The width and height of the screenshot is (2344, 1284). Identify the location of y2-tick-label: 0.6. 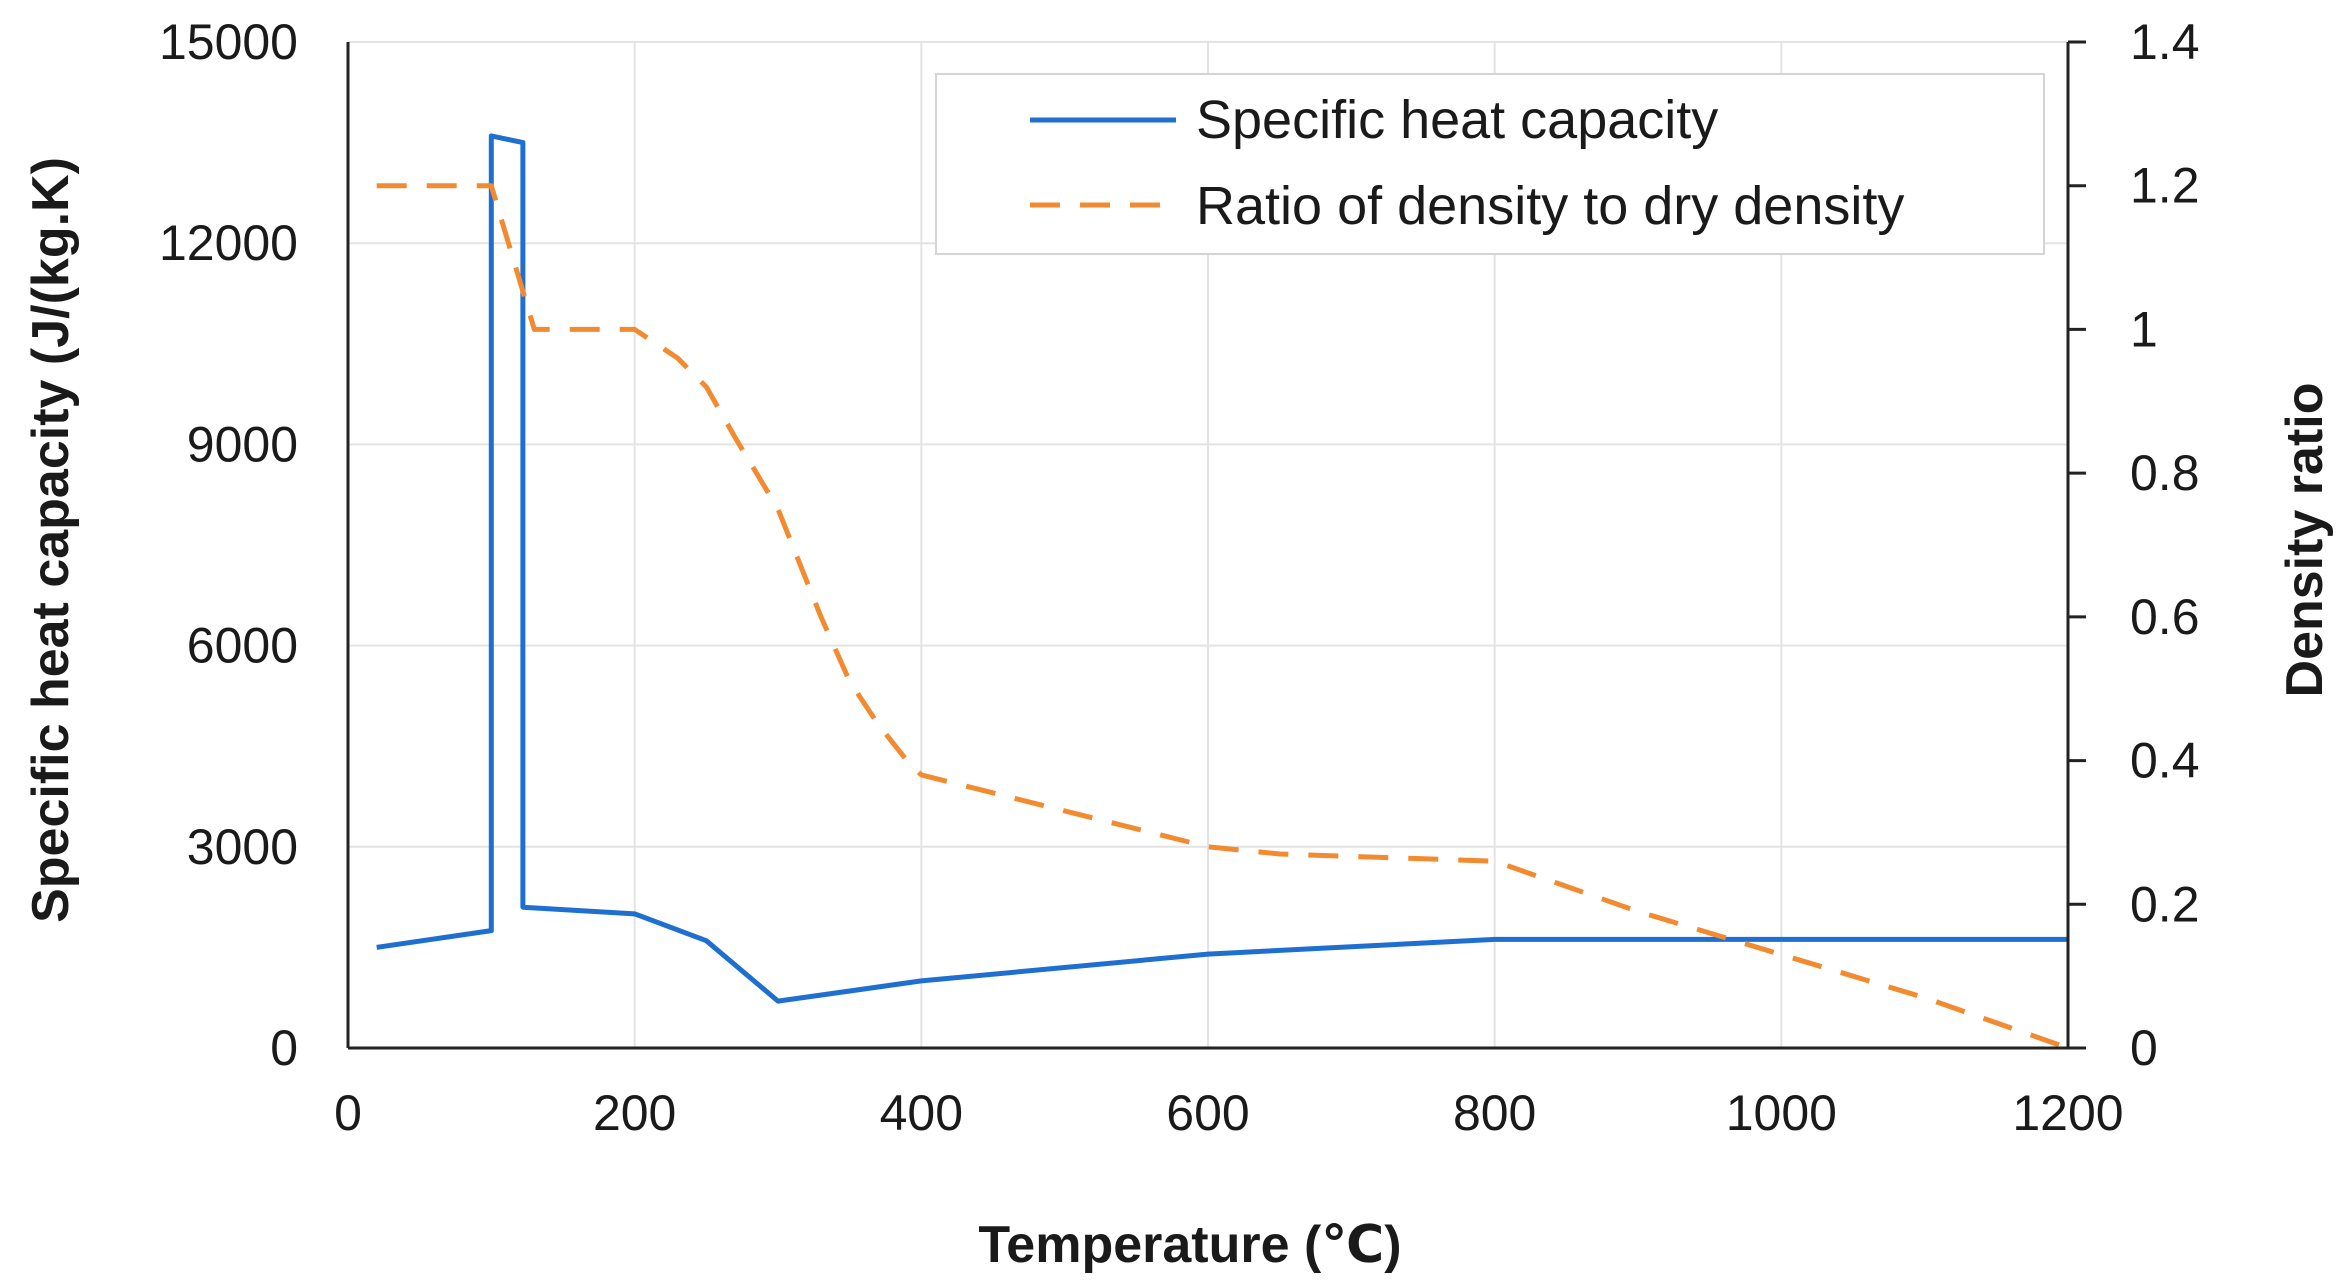
(2165, 617).